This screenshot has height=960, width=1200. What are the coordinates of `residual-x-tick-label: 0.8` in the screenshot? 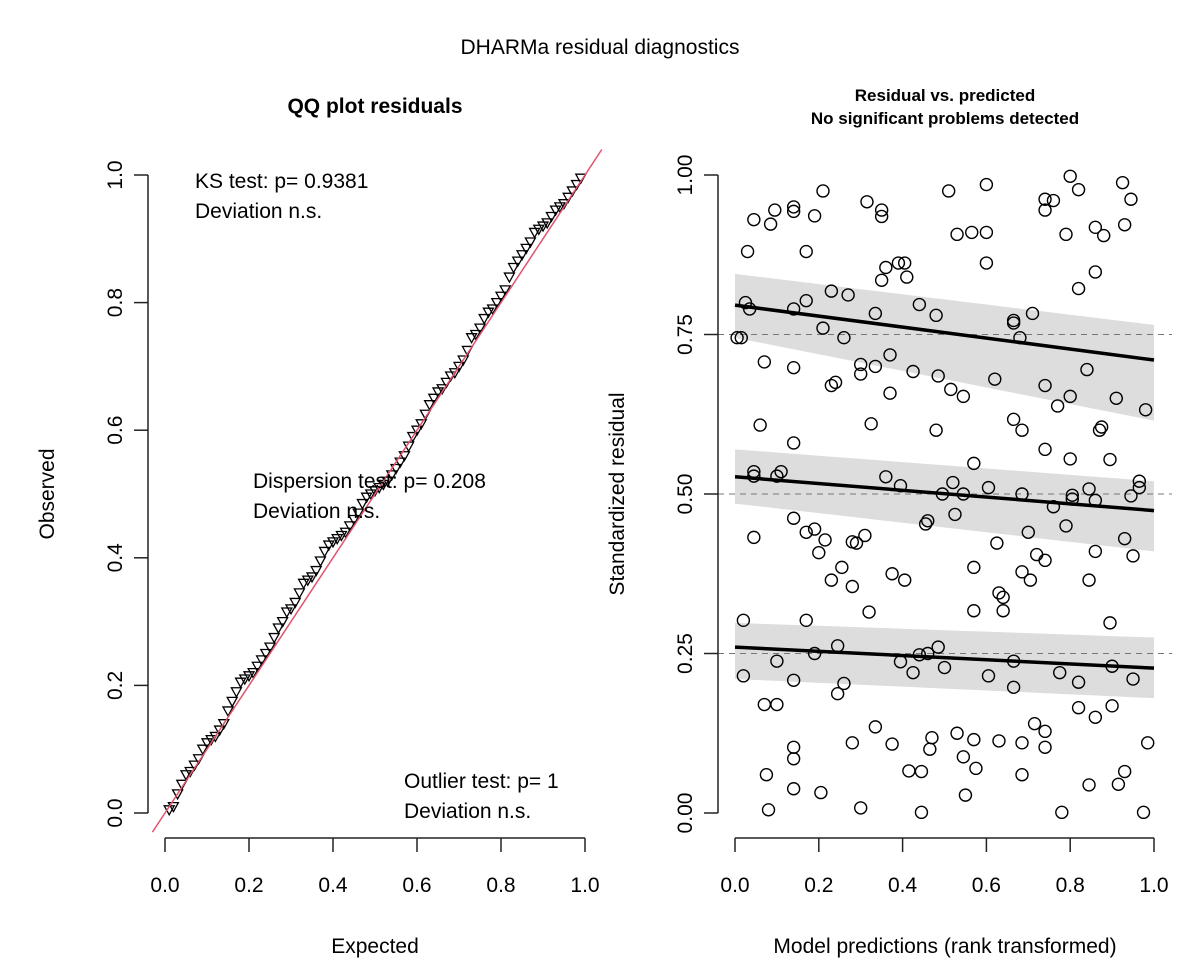 It's located at (1070, 885).